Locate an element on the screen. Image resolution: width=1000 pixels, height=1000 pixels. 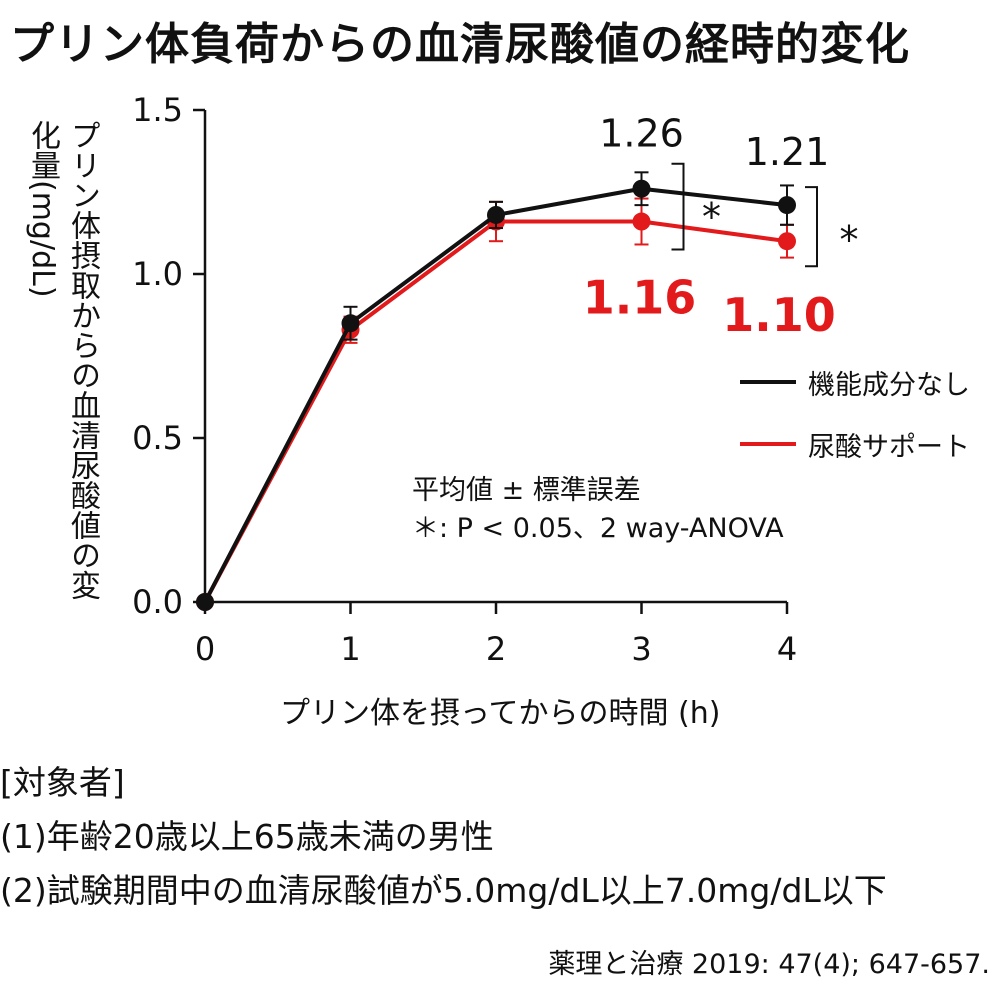
legend: 機能成分なし 尿酸サポート is located at coordinates (855, 422).